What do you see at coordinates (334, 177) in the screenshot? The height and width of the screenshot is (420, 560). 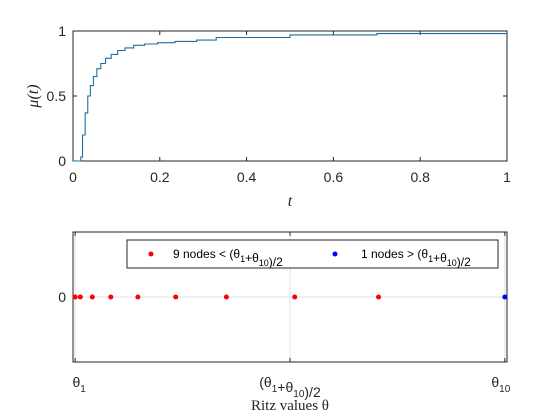 I see `top-xtick-label: 0.6` at bounding box center [334, 177].